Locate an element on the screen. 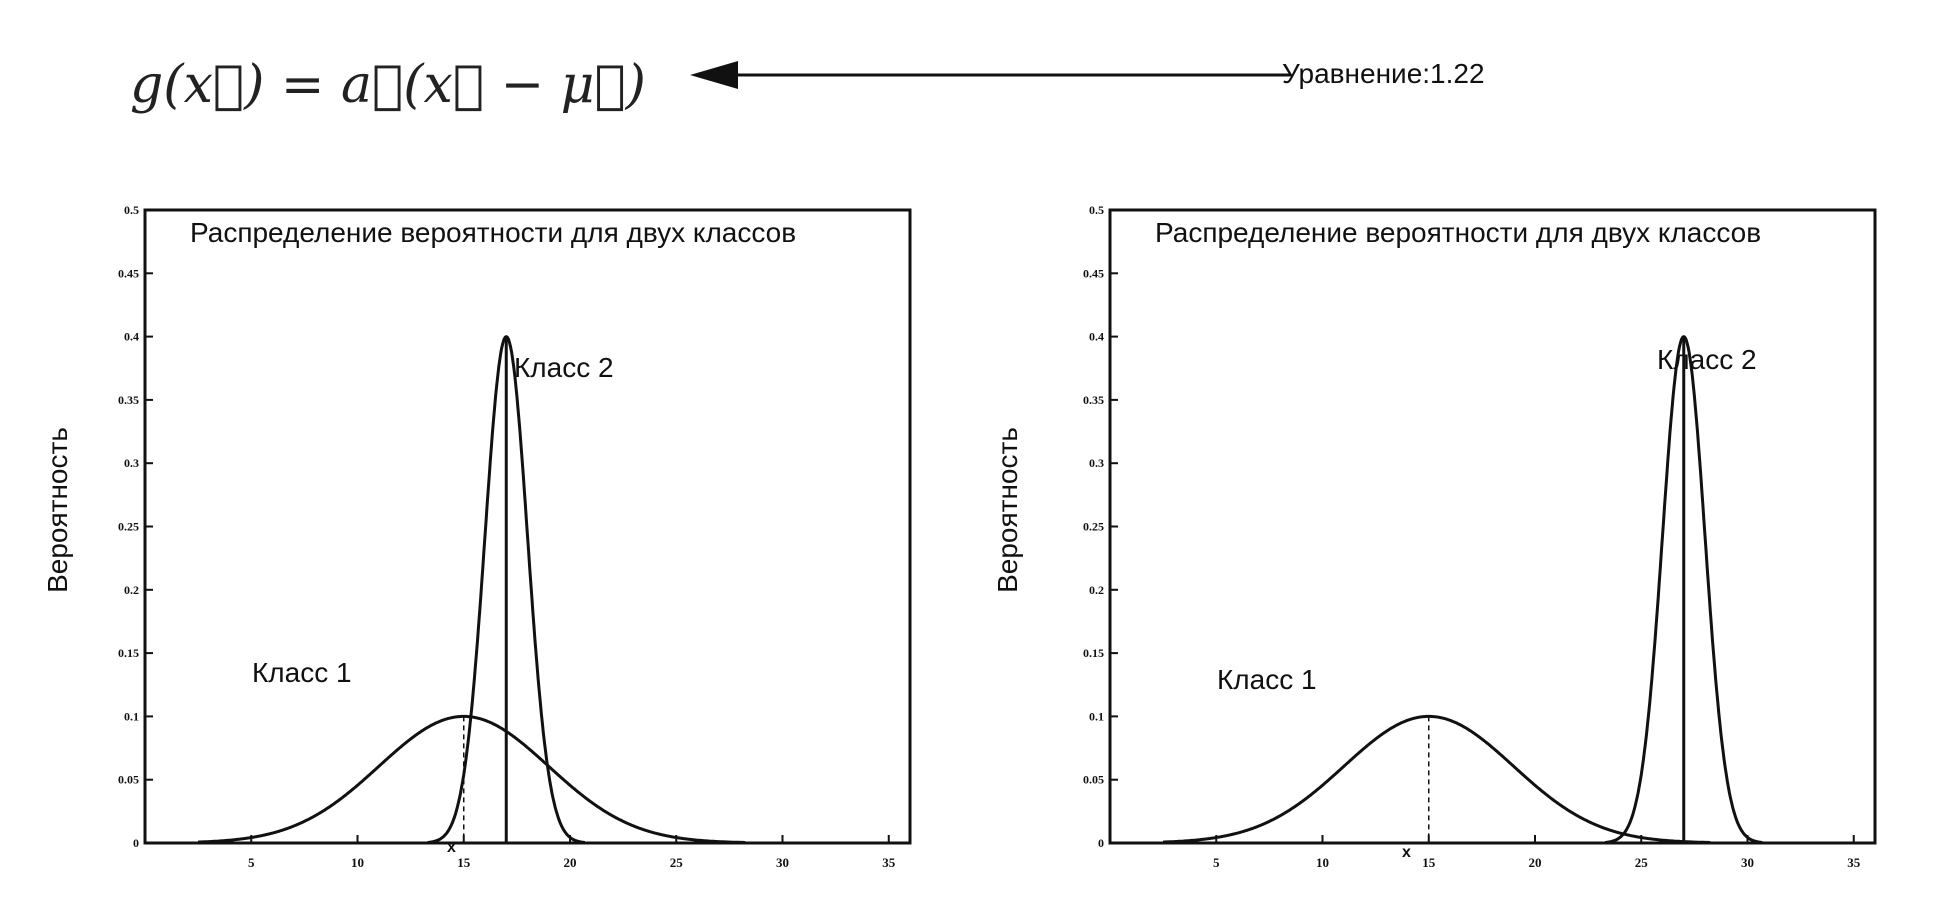  arrow-left-icon is located at coordinates (990, 75).